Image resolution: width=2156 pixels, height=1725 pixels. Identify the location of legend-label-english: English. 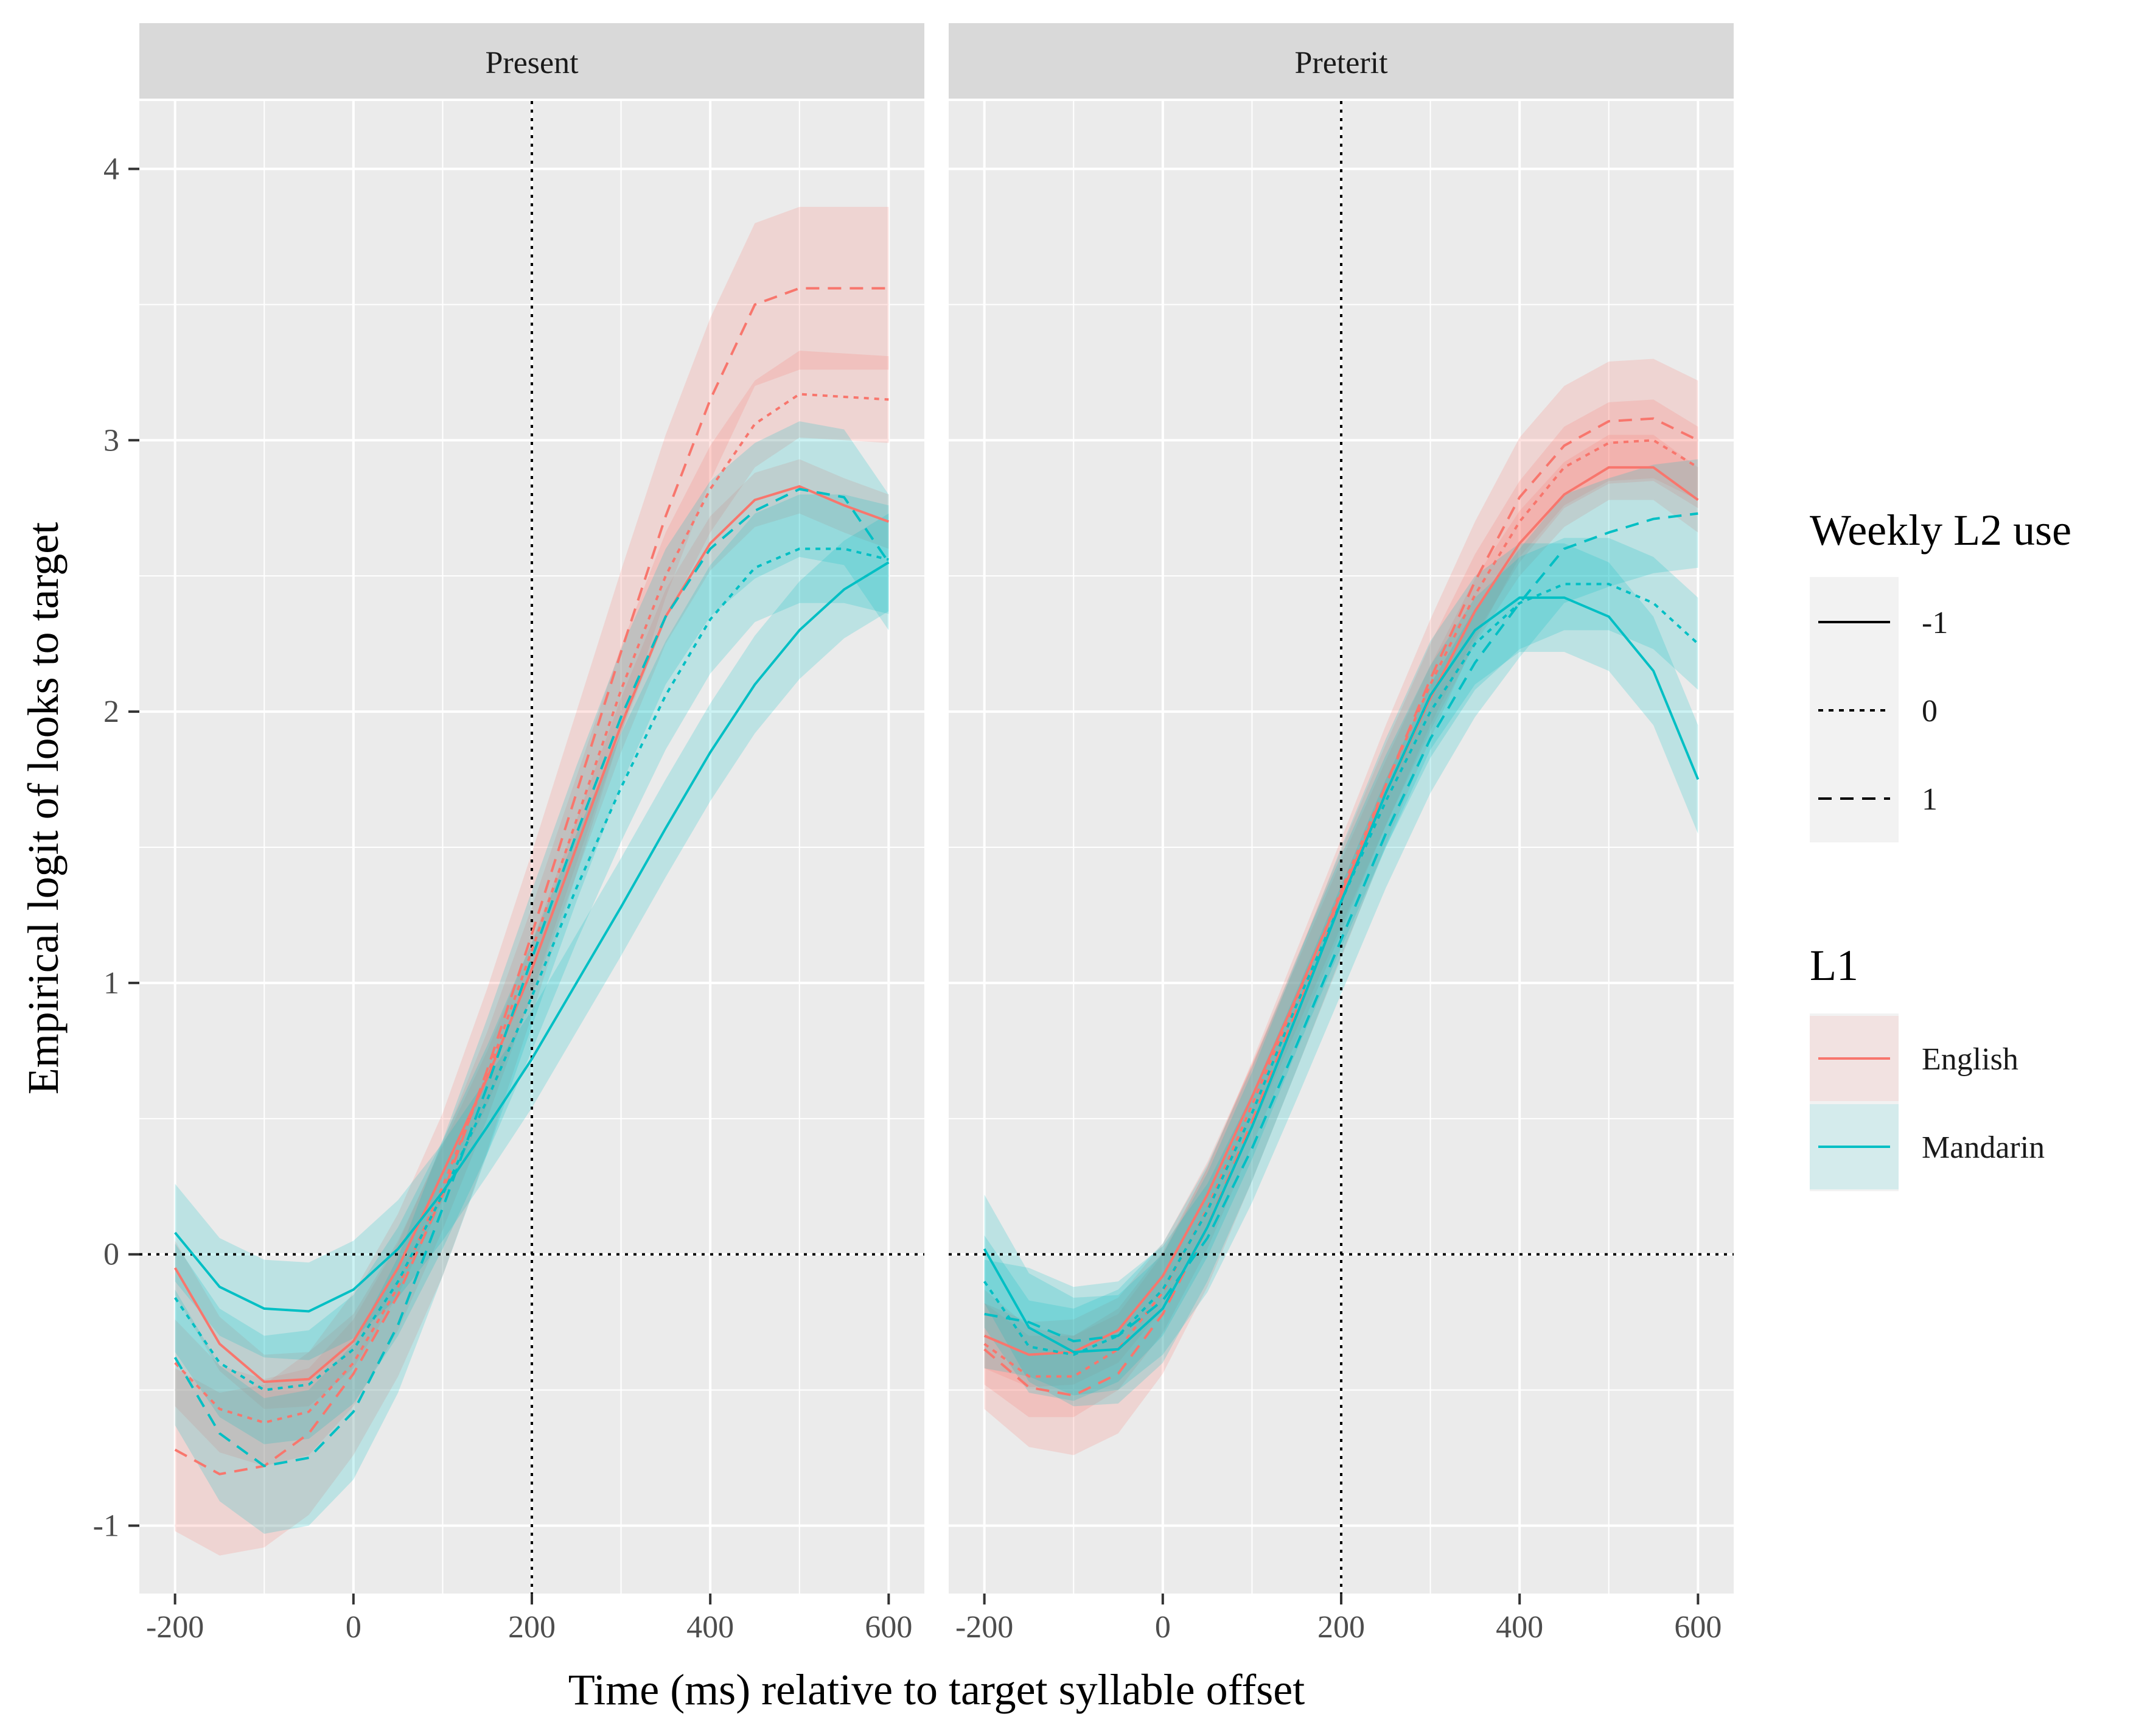
(1970, 1059).